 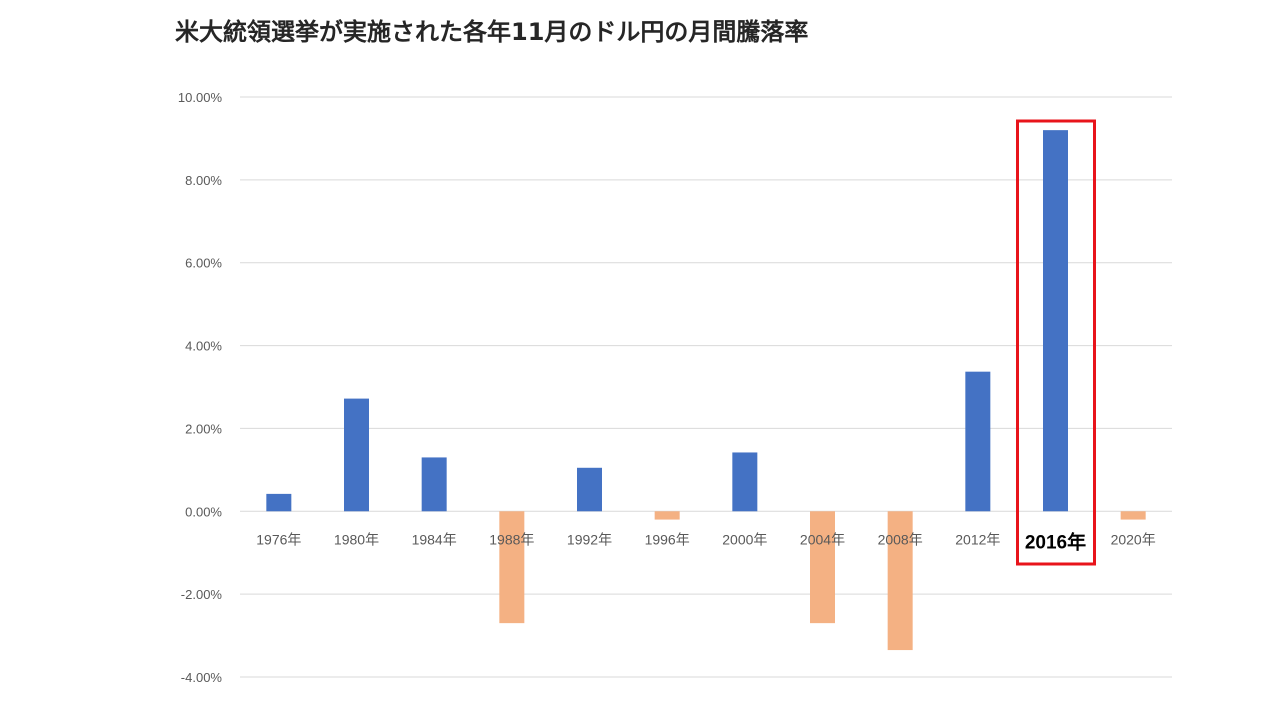 I want to click on y-tick-label: -4.00%, so click(x=202, y=677).